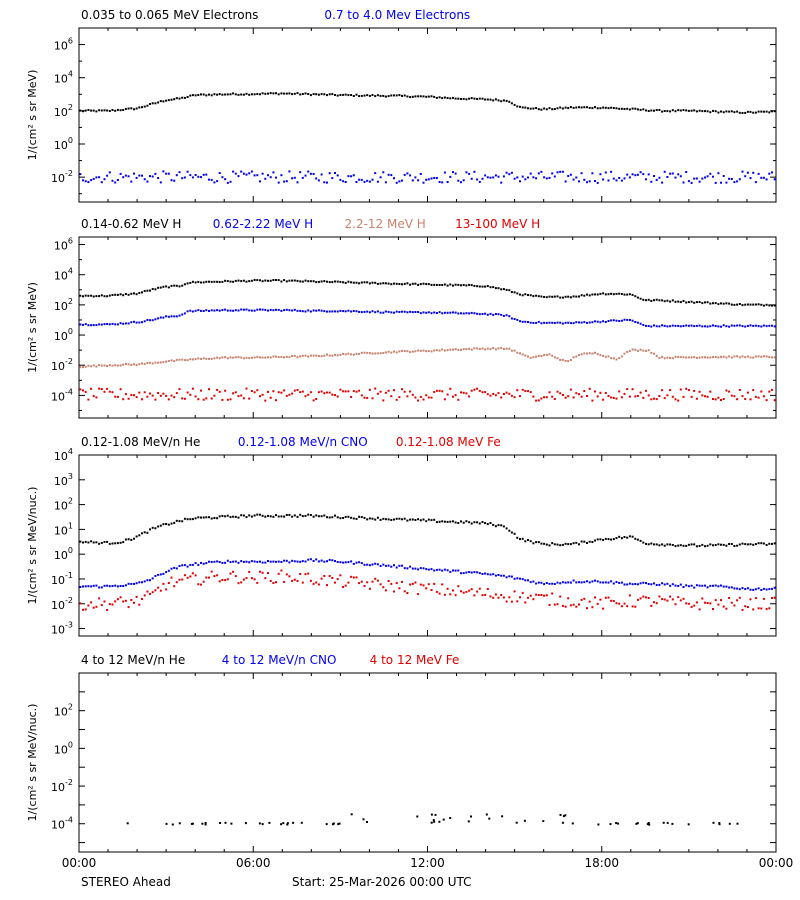  I want to click on y-tick-label: 10⁰, so click(63, 748).